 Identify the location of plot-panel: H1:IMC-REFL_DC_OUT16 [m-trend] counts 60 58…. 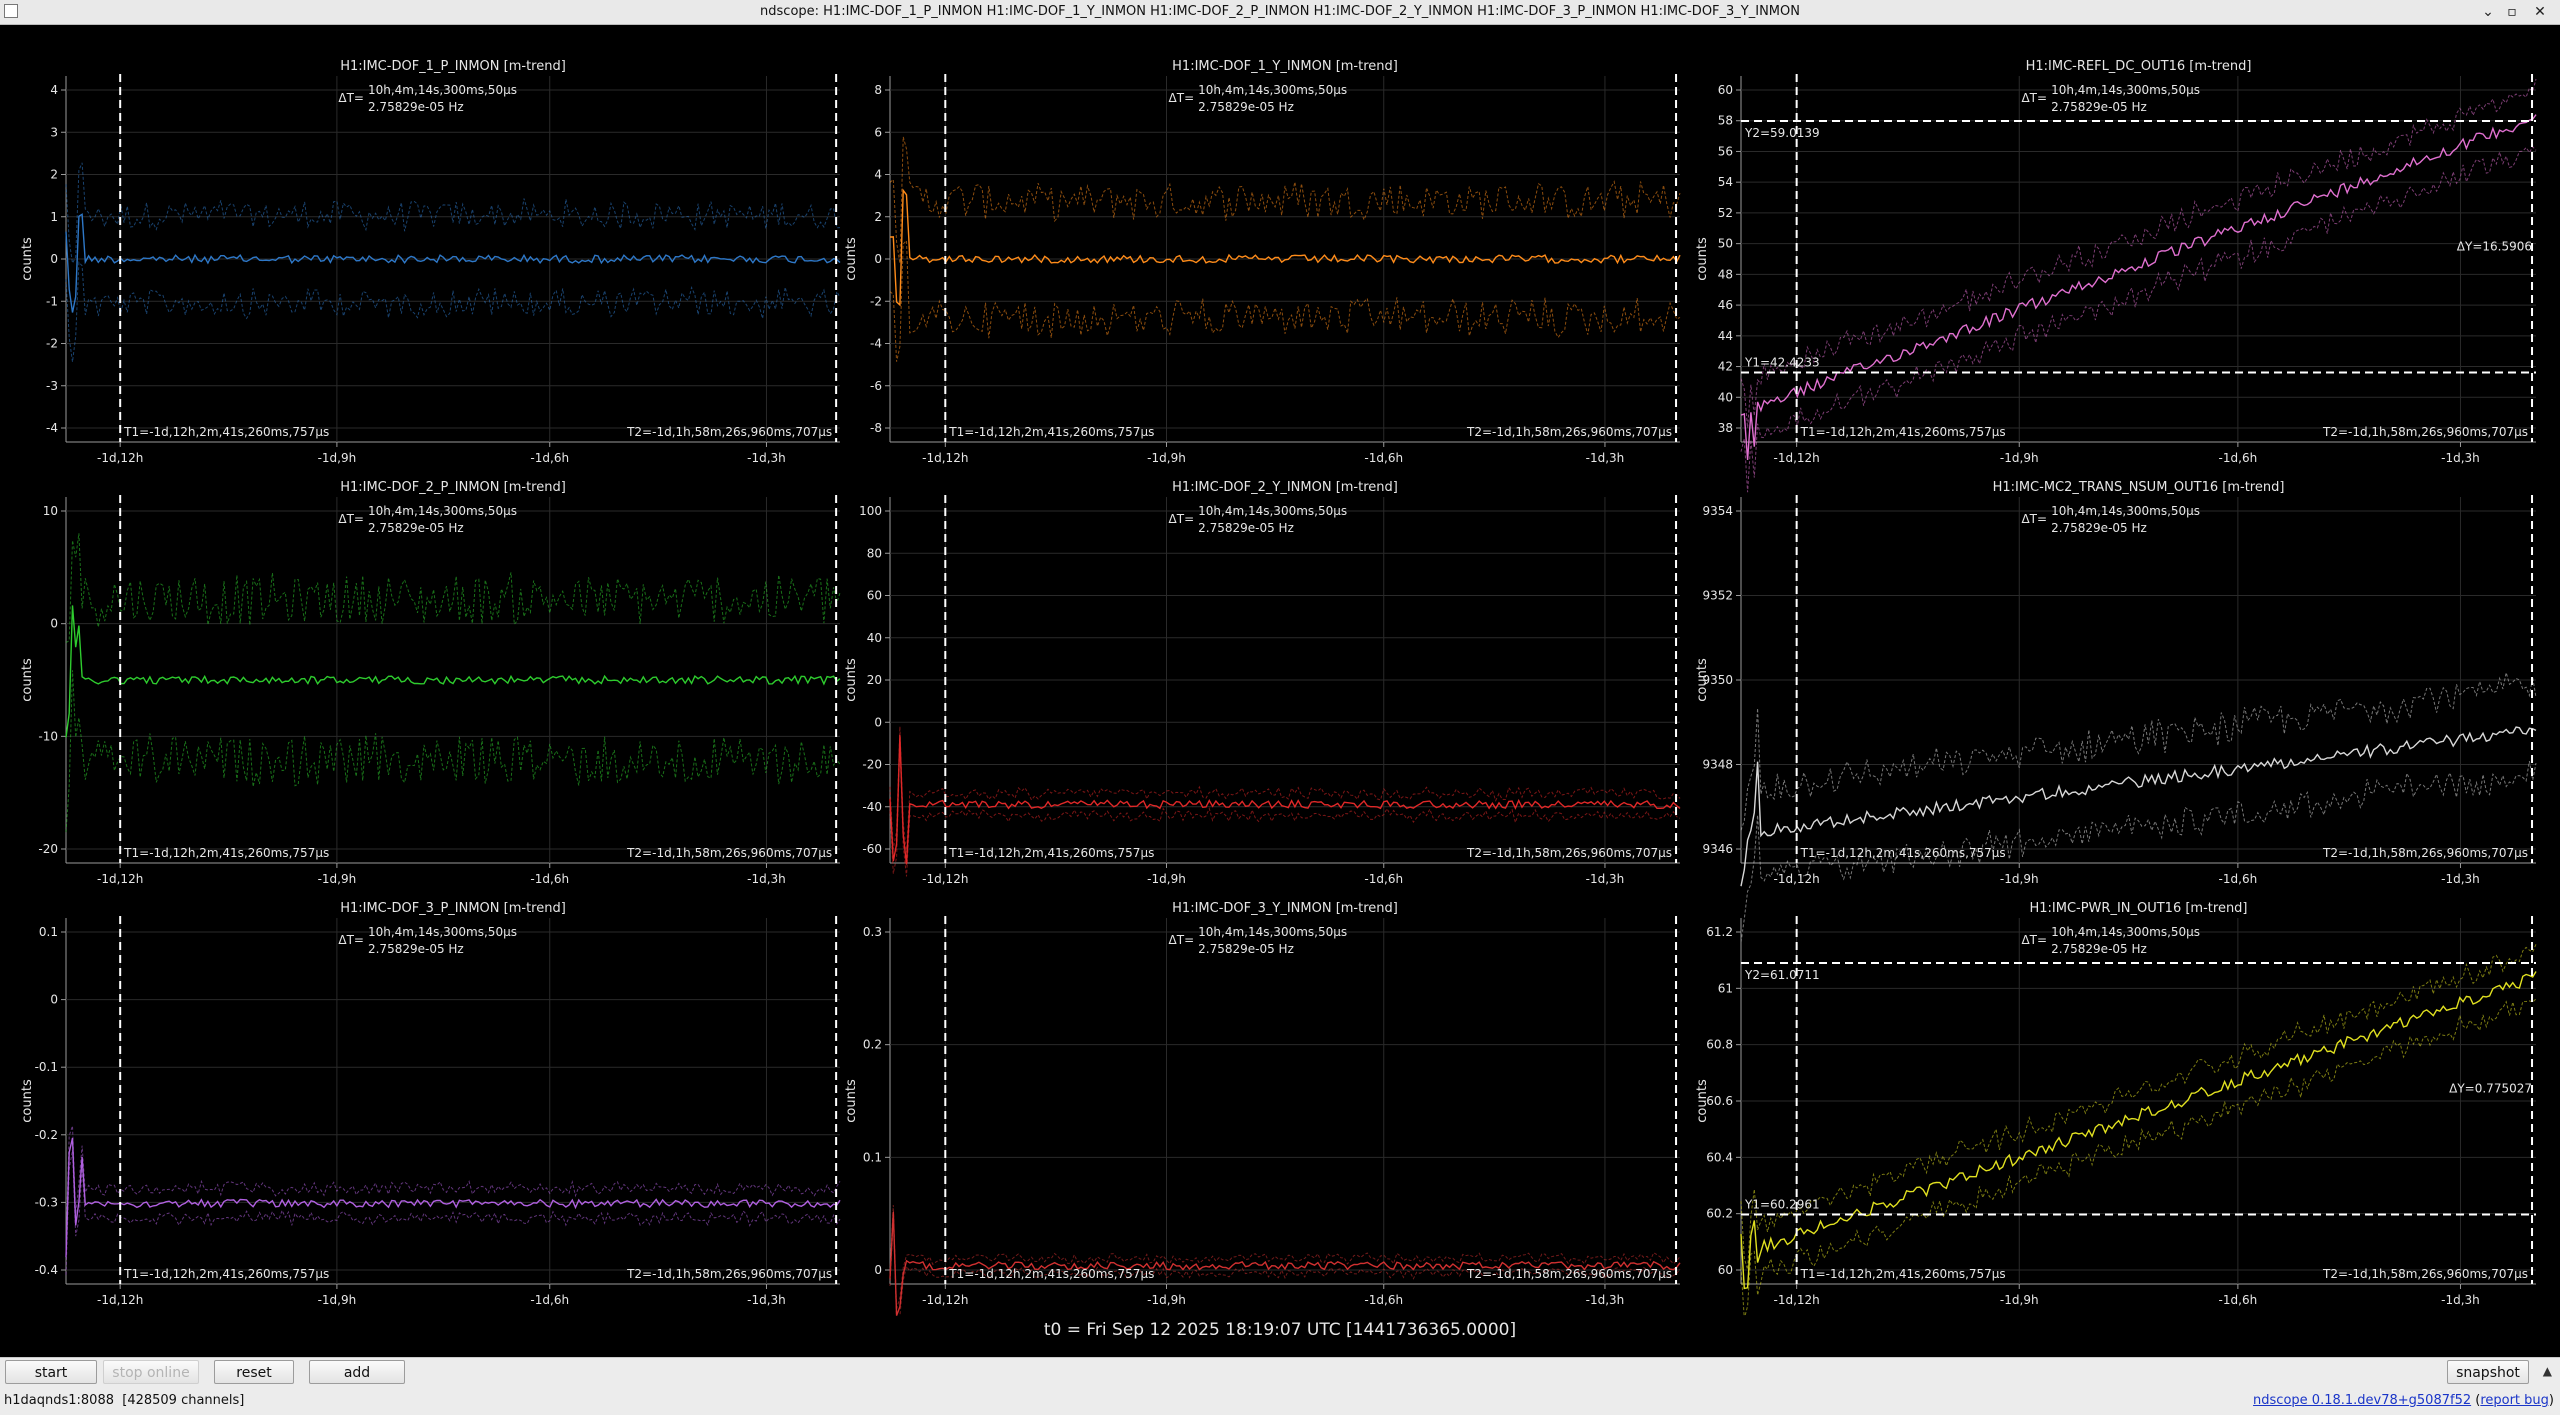
(2116, 276).